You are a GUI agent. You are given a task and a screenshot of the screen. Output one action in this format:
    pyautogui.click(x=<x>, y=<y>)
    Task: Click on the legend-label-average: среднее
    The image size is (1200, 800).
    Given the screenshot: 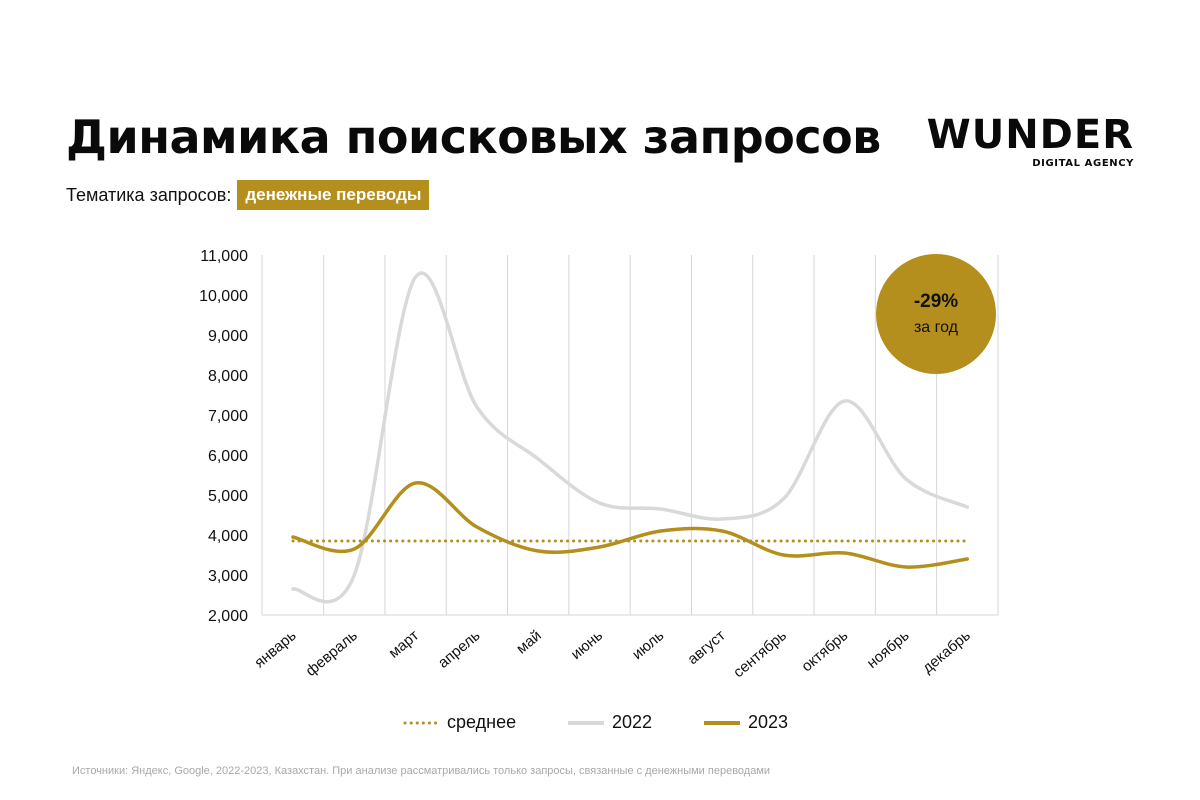 What is the action you would take?
    pyautogui.click(x=482, y=722)
    